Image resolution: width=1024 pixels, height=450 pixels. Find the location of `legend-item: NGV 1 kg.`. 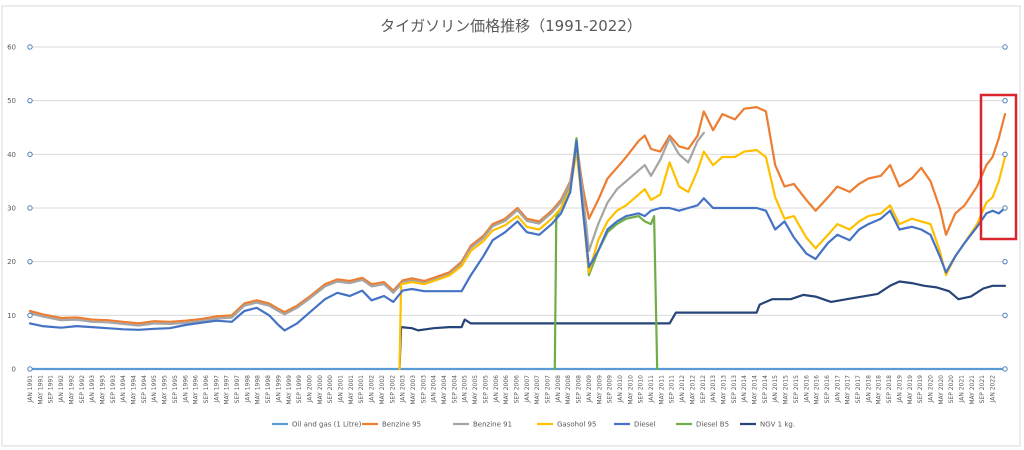

legend-item: NGV 1 kg. is located at coordinates (767, 425).